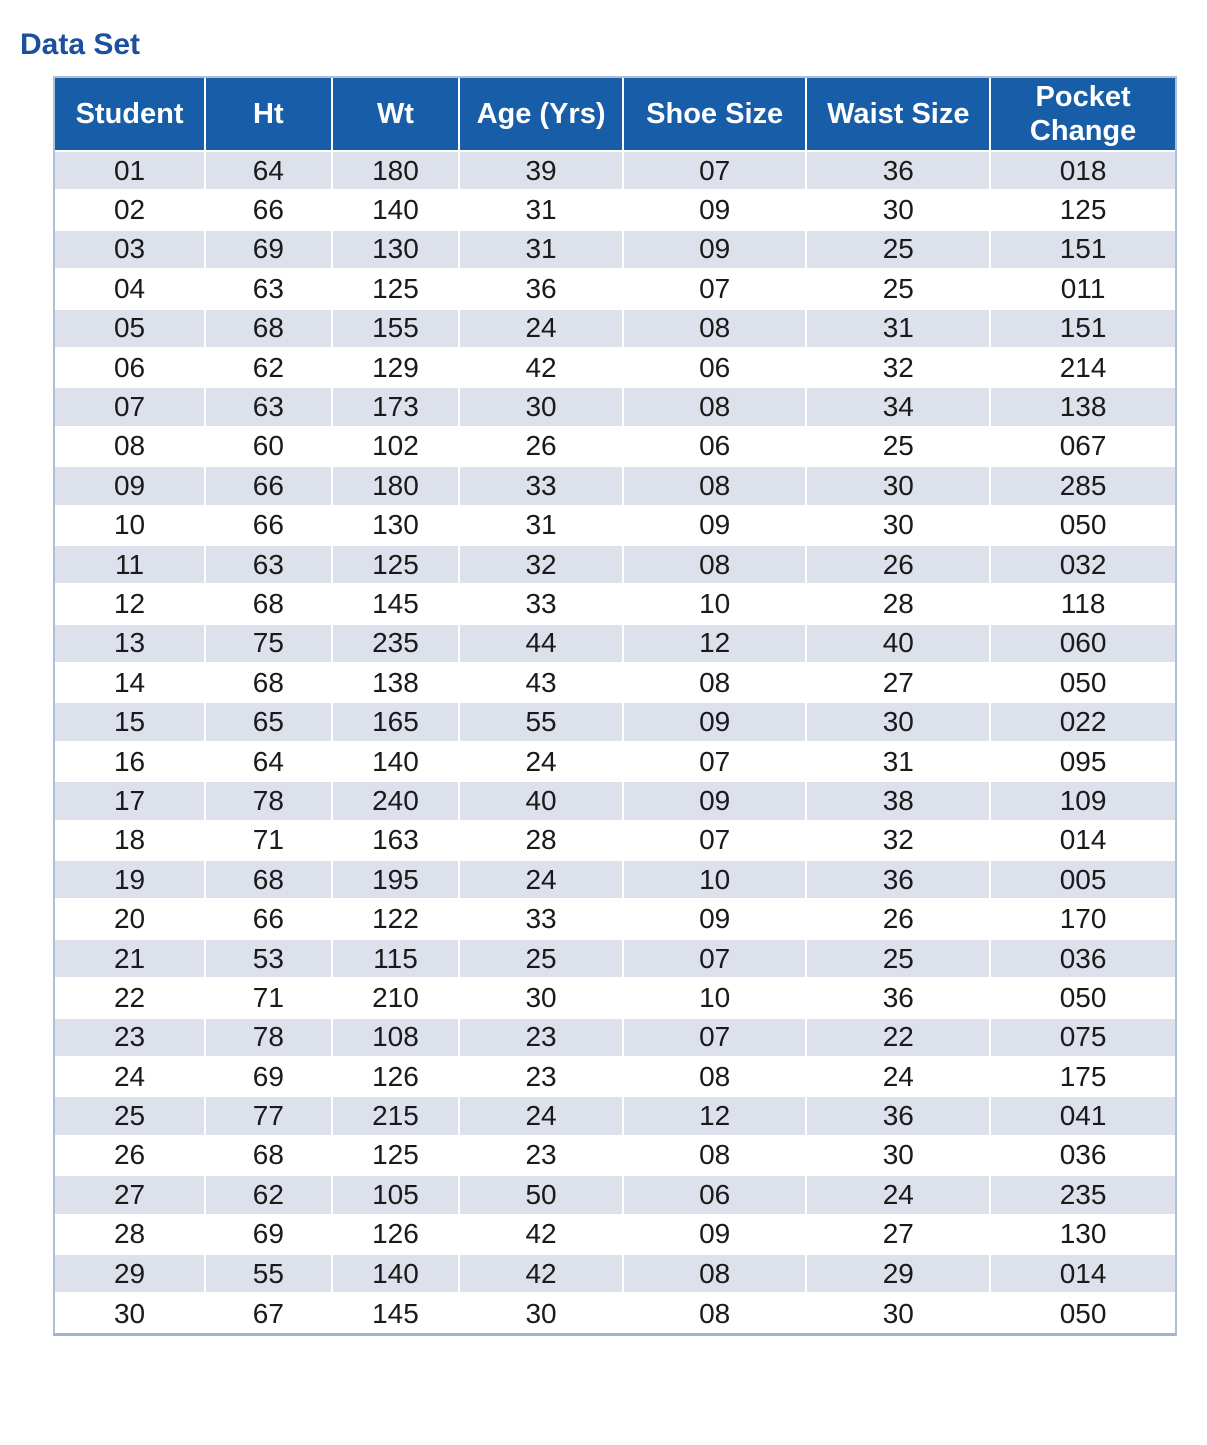 This screenshot has height=1445, width=1207. I want to click on cell: 01, so click(131, 171).